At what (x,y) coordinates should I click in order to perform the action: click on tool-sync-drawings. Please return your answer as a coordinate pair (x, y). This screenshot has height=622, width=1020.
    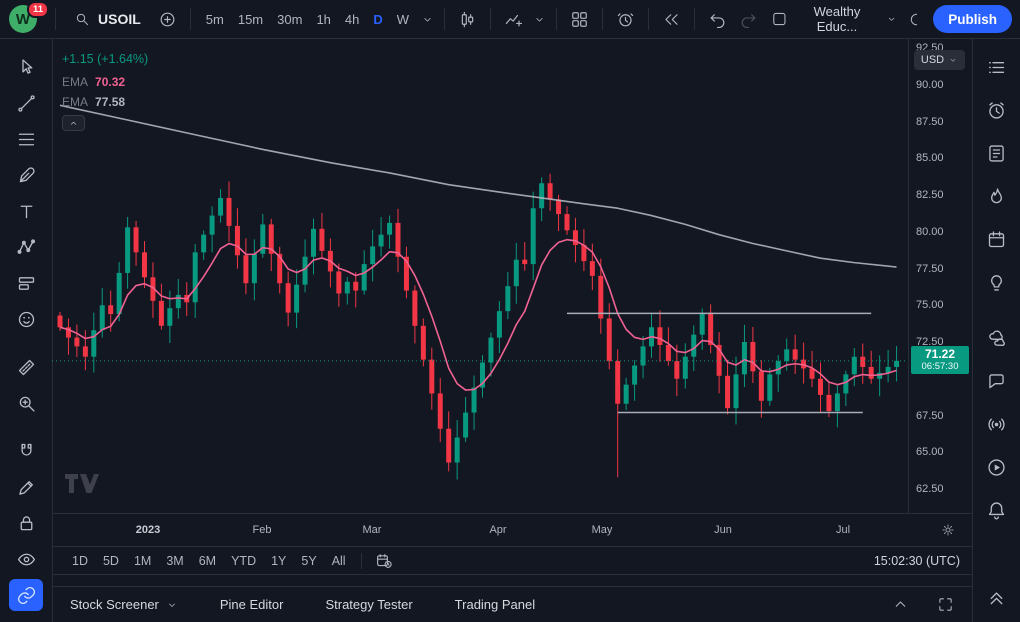
    Looking at the image, I should click on (26, 595).